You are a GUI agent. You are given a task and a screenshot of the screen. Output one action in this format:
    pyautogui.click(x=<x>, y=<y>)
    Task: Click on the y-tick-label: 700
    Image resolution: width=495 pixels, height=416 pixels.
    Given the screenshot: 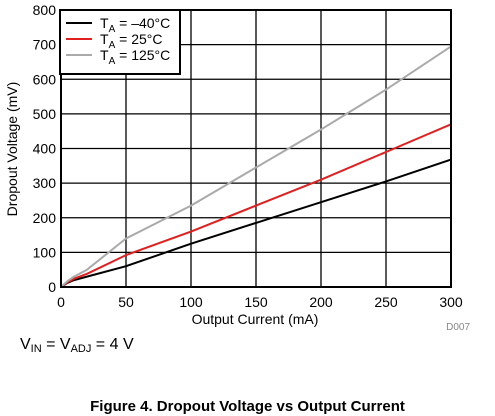 What is the action you would take?
    pyautogui.click(x=45, y=45)
    